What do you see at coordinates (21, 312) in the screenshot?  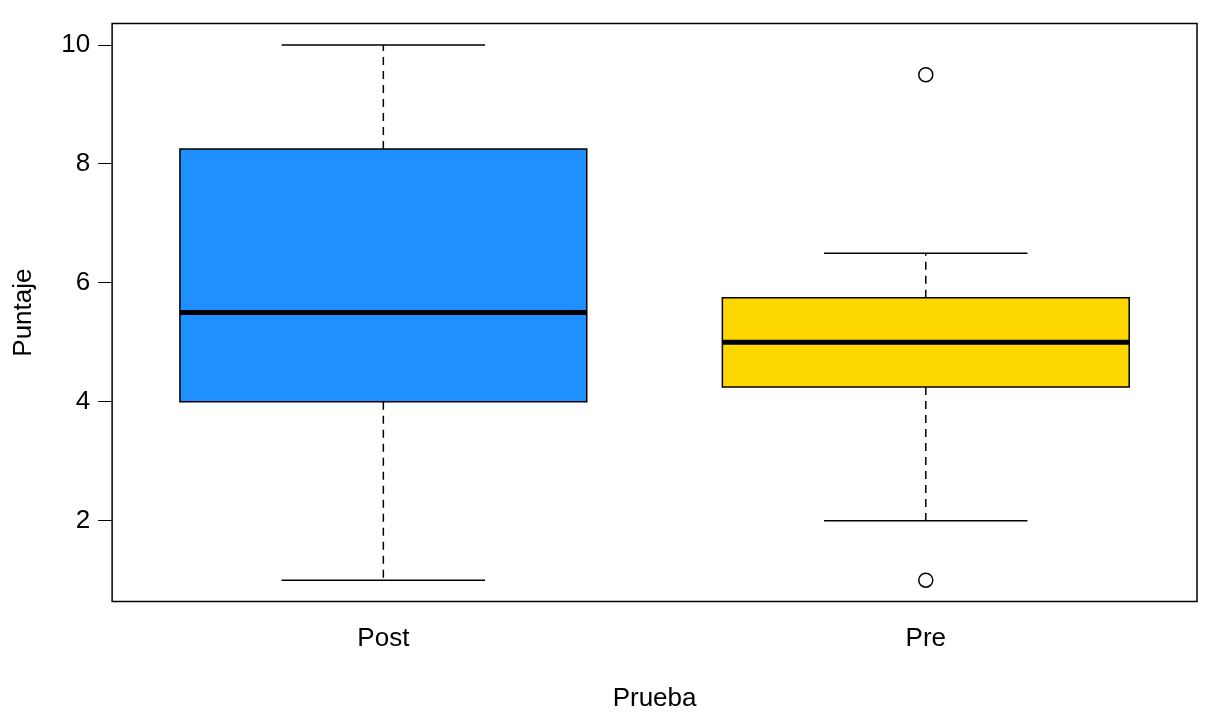 I see `y-axis-title: Puntaje` at bounding box center [21, 312].